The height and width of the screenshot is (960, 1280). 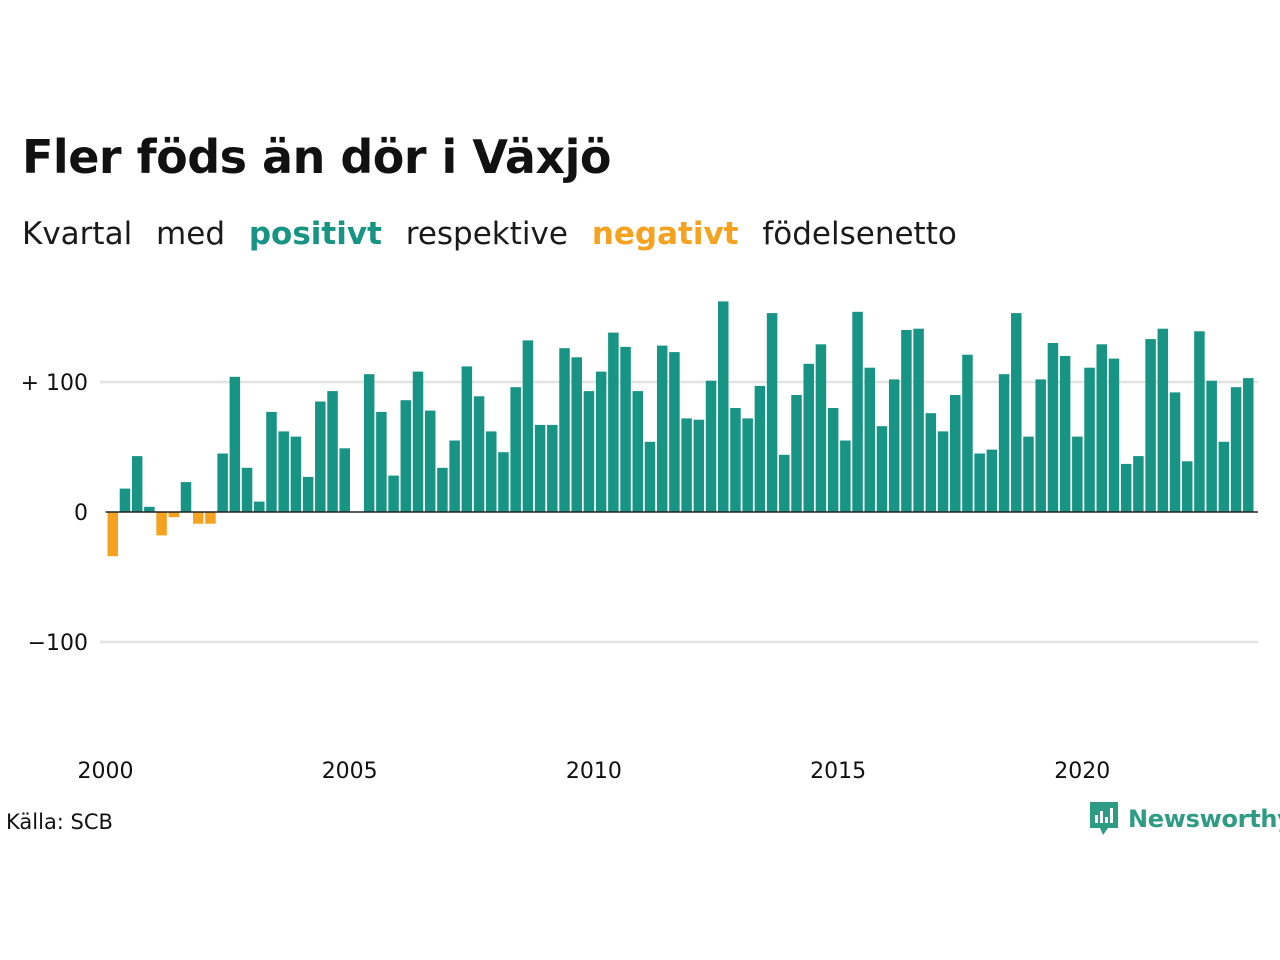 What do you see at coordinates (54, 383) in the screenshot?
I see `y-tick-label: + 100` at bounding box center [54, 383].